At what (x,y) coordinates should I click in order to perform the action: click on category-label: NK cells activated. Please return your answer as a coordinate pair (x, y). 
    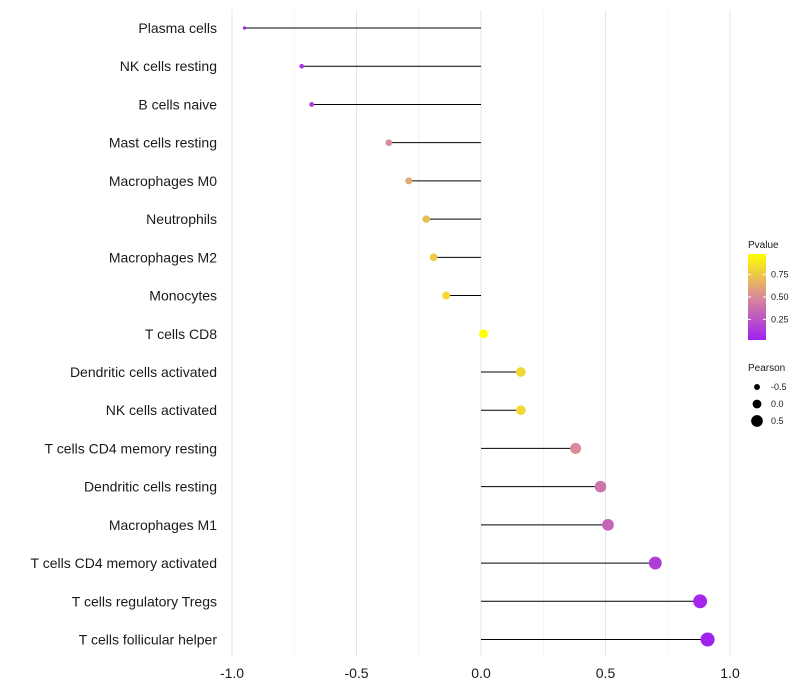
    Looking at the image, I should click on (161, 410).